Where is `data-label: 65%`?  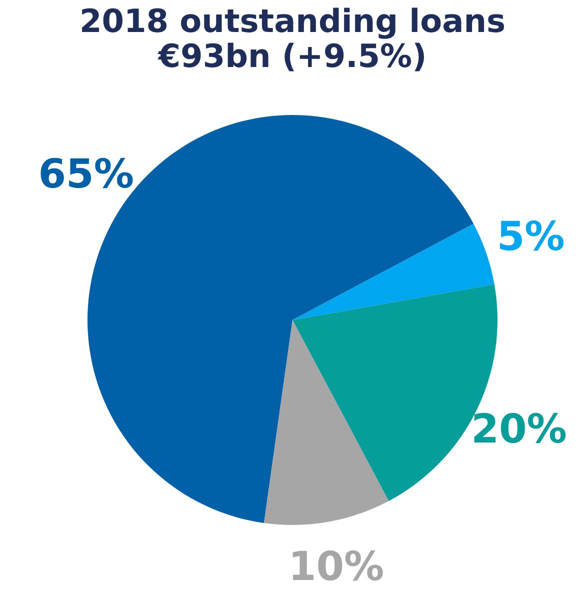 data-label: 65% is located at coordinates (86, 174).